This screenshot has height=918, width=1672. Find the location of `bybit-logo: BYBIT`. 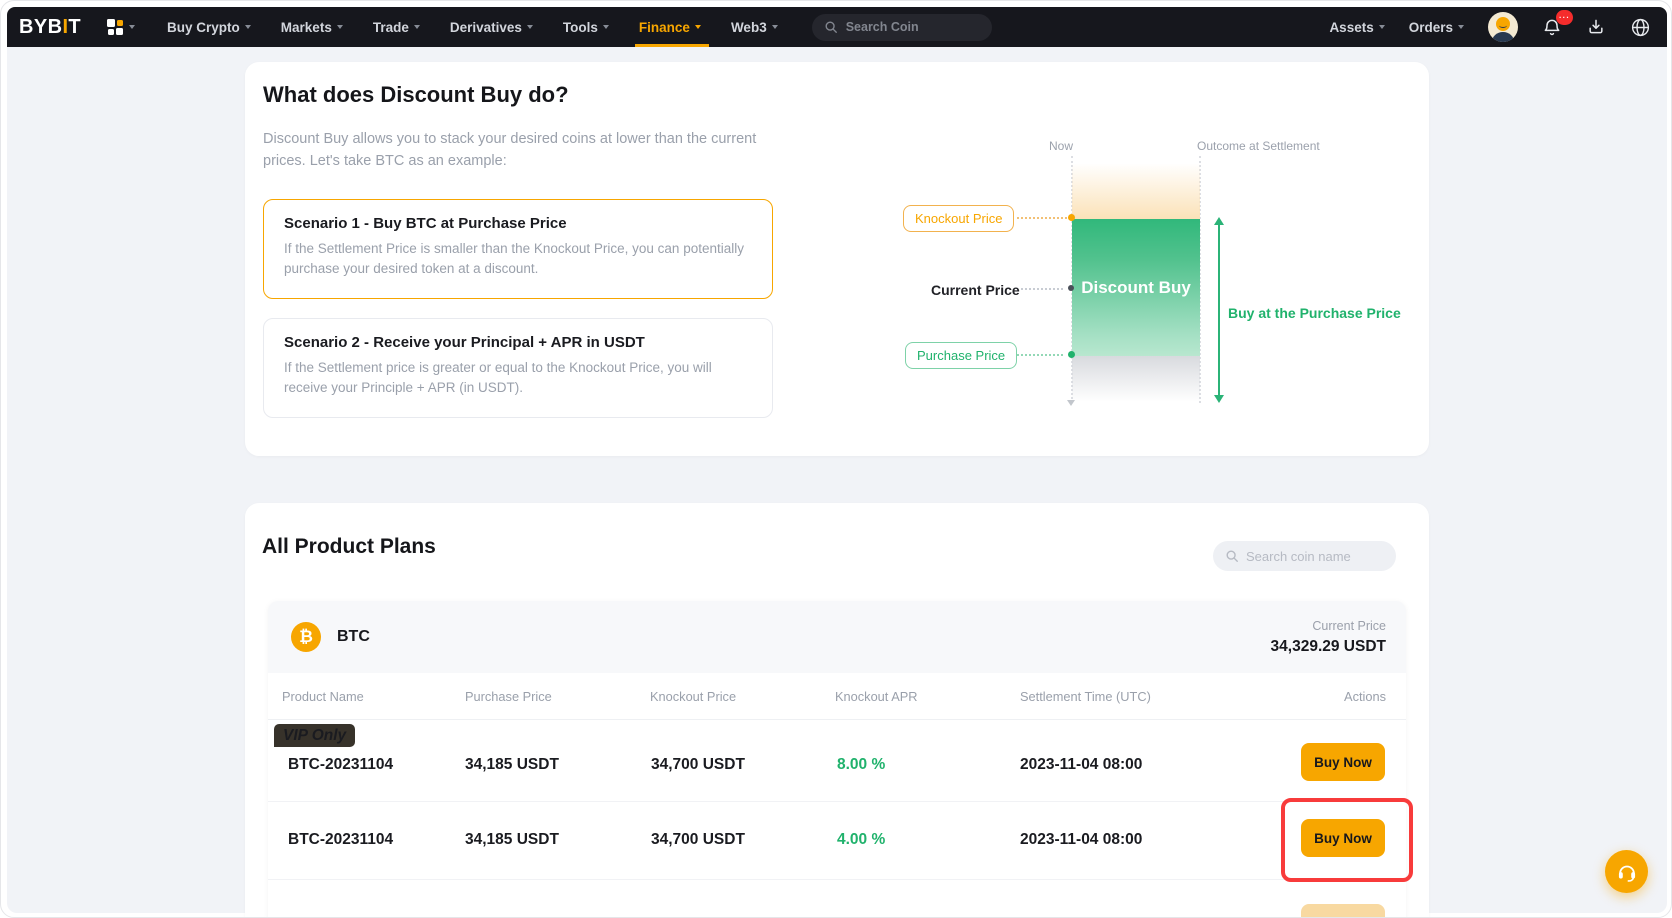

bybit-logo: BYBIT is located at coordinates (50, 27).